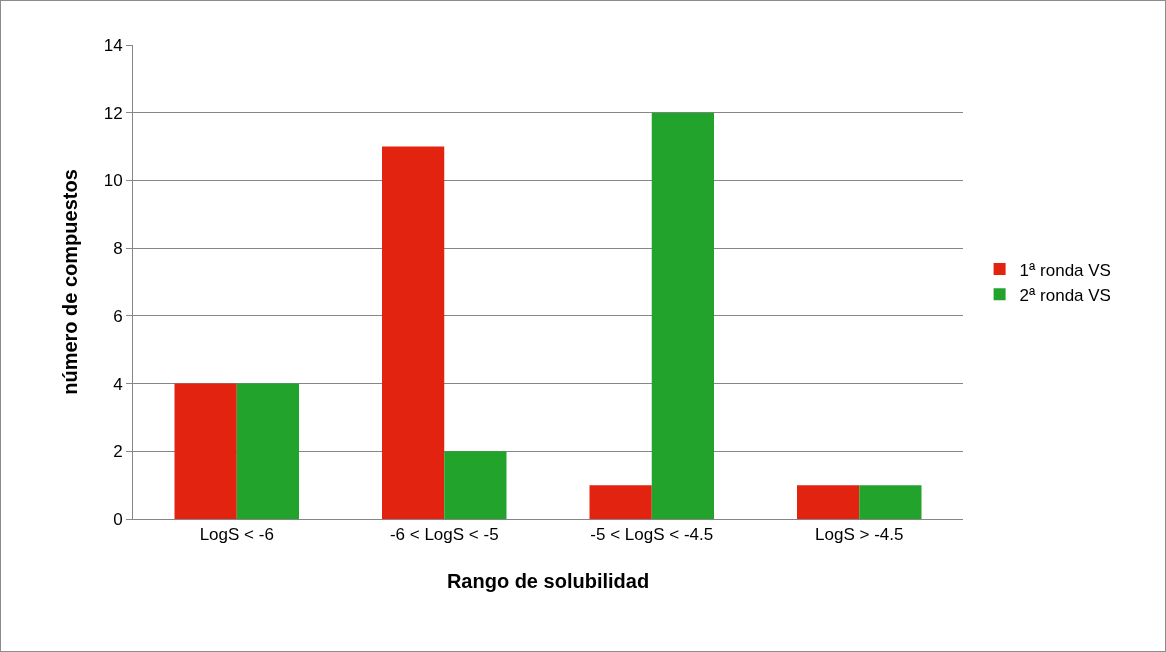  What do you see at coordinates (118, 316) in the screenshot?
I see `y-tick-label: 6` at bounding box center [118, 316].